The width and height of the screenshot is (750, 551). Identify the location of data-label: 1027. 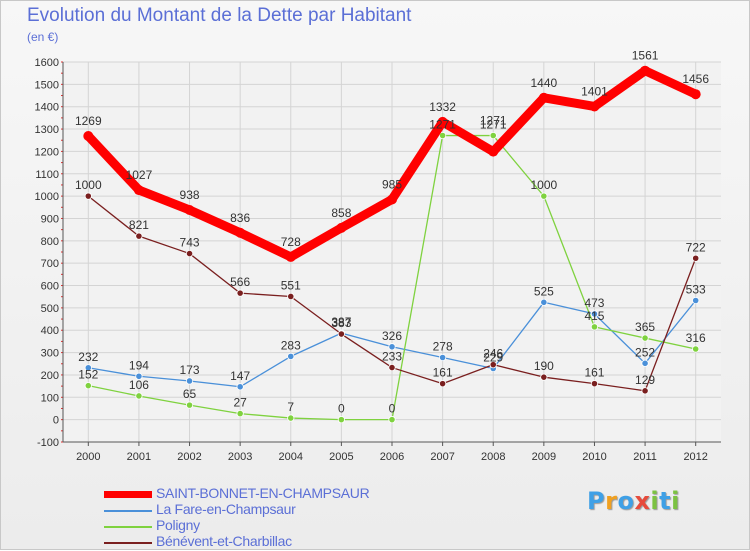
(139, 175).